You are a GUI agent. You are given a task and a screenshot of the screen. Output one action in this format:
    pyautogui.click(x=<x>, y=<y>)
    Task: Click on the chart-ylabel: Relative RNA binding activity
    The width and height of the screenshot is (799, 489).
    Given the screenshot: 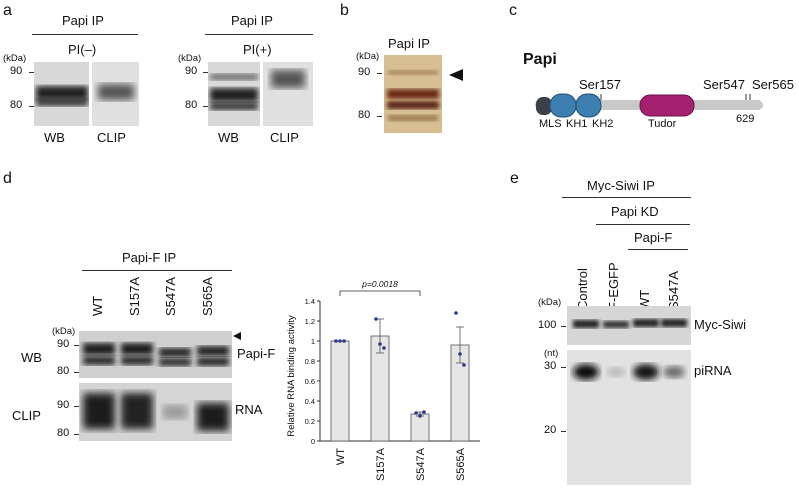 What is the action you would take?
    pyautogui.click(x=291, y=376)
    